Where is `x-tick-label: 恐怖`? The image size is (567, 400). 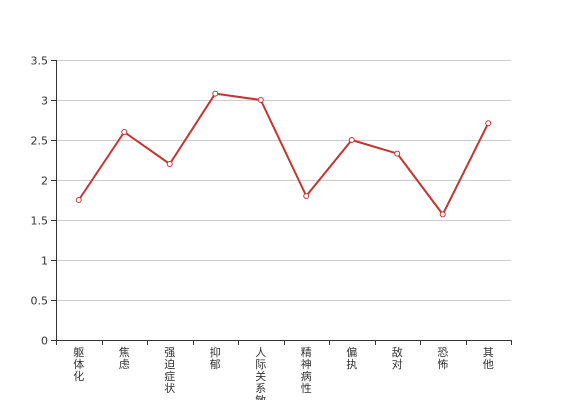
x-tick-label: 恐怖 is located at coordinates (442, 358).